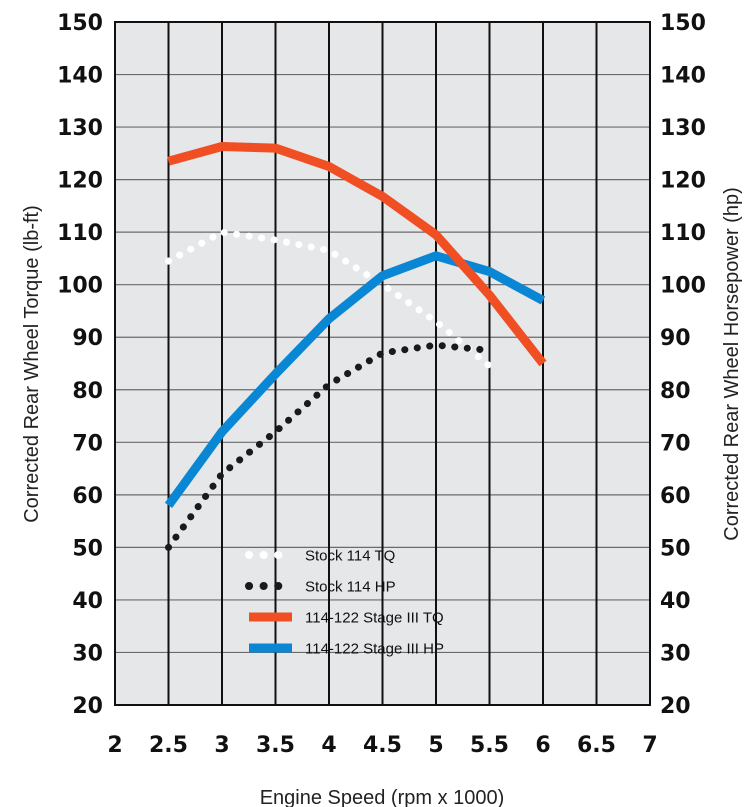 This screenshot has height=807, width=749. Describe the element at coordinates (114, 745) in the screenshot. I see `x-tick-label: 2` at that location.